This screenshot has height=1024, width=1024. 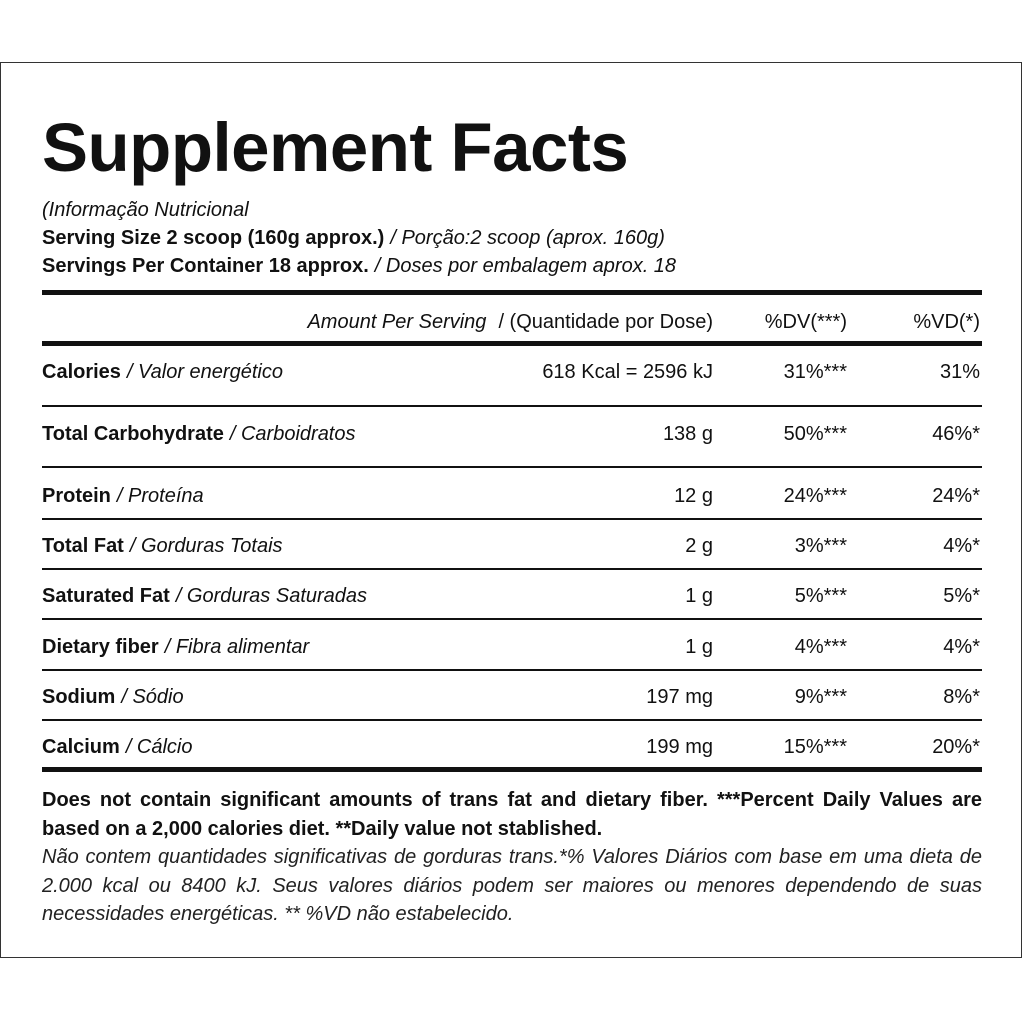 What do you see at coordinates (205, 266) in the screenshot?
I see `servings-label: Servings Per Container 18 approx.` at bounding box center [205, 266].